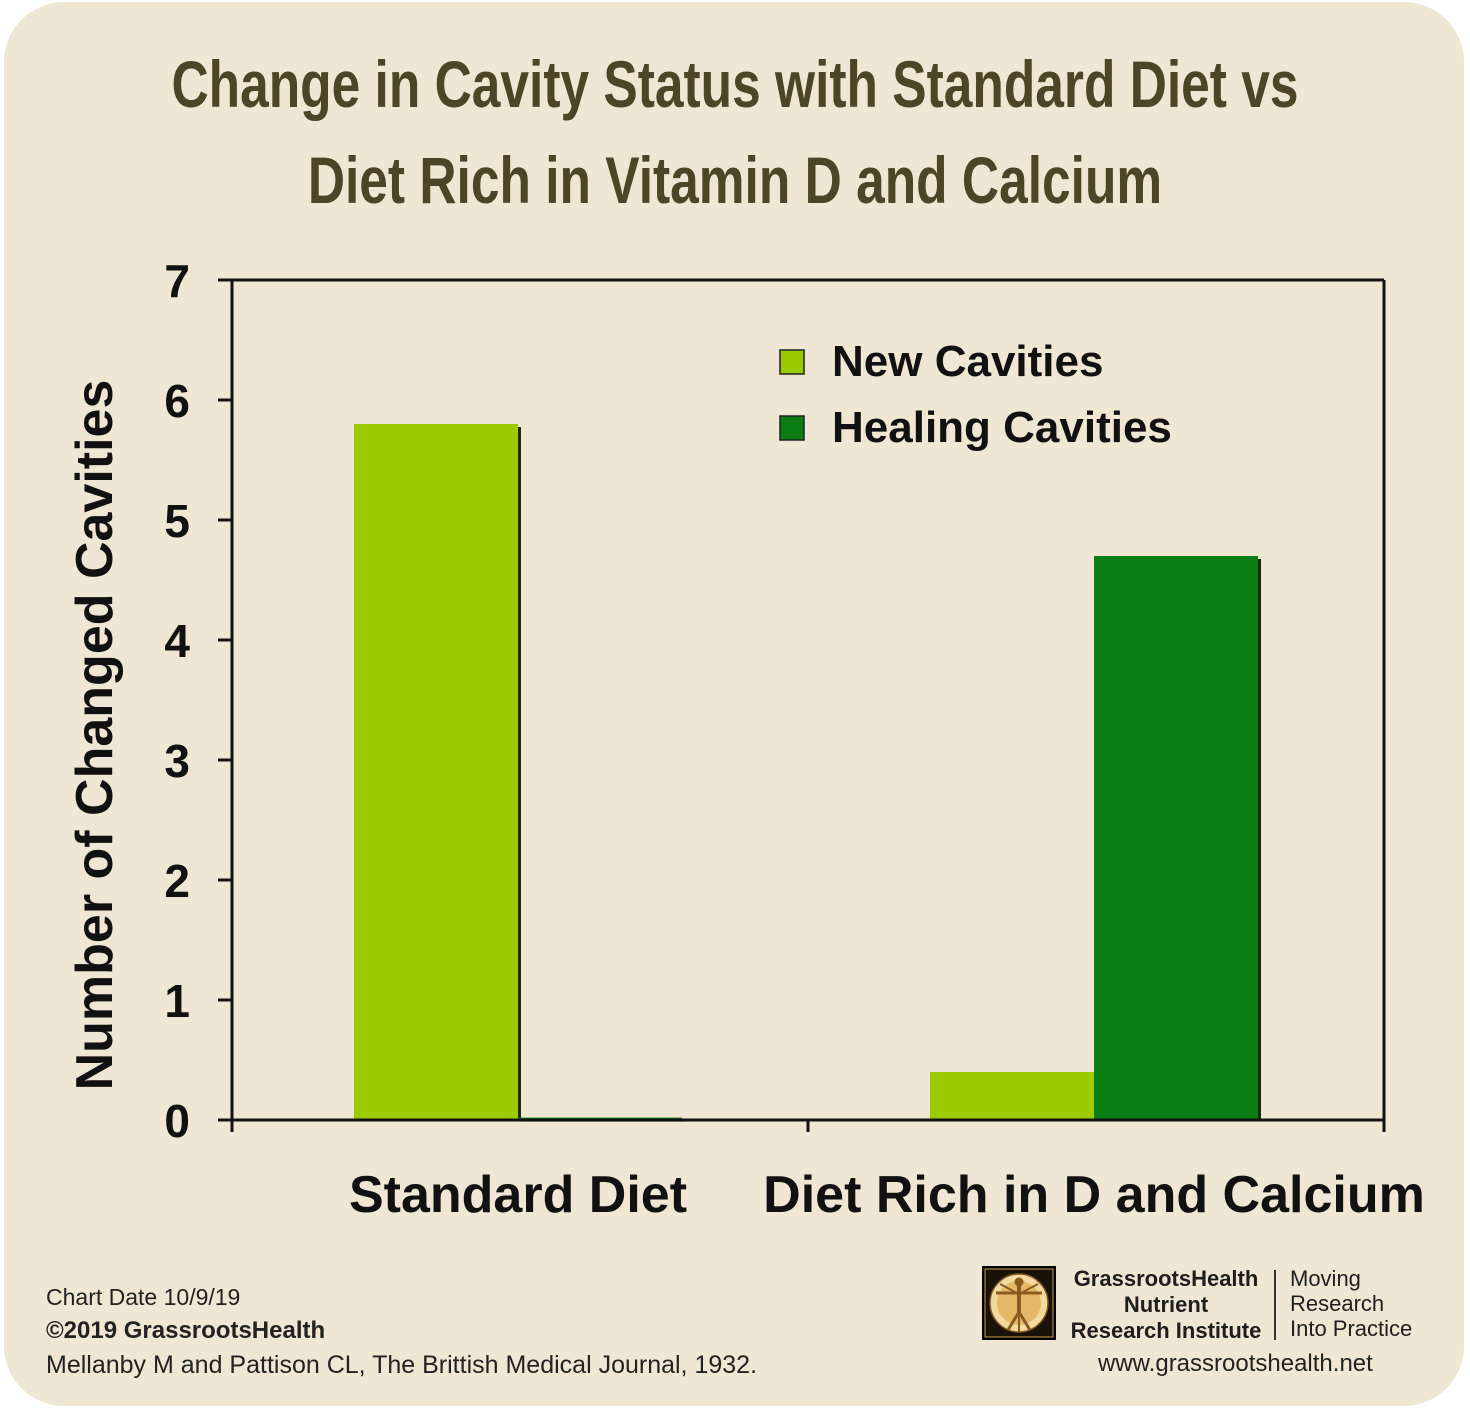 This screenshot has height=1412, width=1470. What do you see at coordinates (95, 735) in the screenshot?
I see `y-axis-title: Number of Changed Cavities` at bounding box center [95, 735].